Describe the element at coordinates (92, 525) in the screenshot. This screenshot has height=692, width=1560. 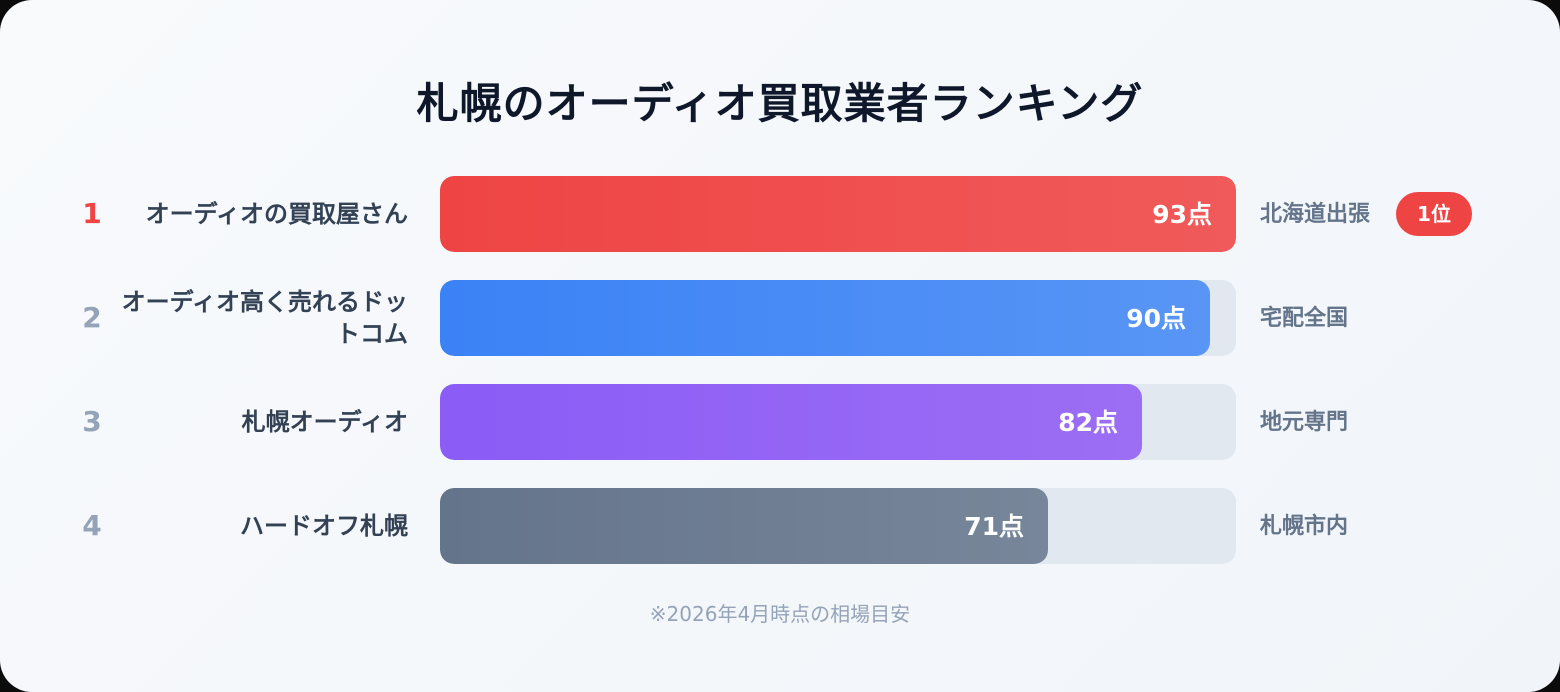
I see `rank-label: 4` at that location.